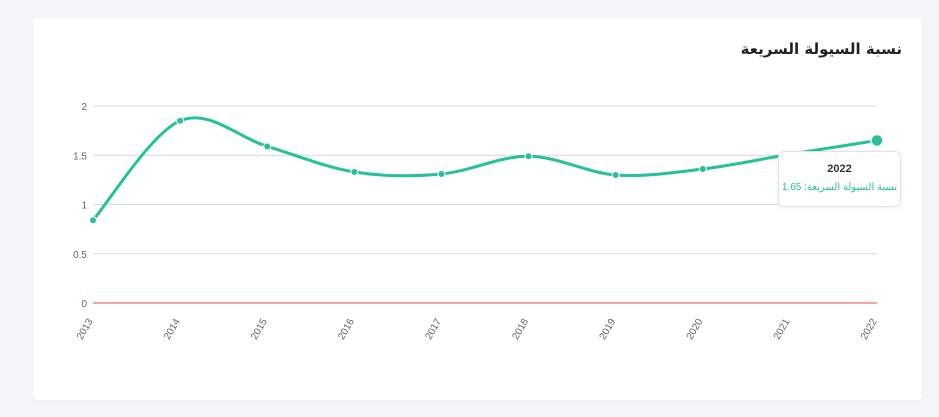 This screenshot has height=417, width=939. Describe the element at coordinates (85, 329) in the screenshot. I see `x-tick-label: 2013` at that location.